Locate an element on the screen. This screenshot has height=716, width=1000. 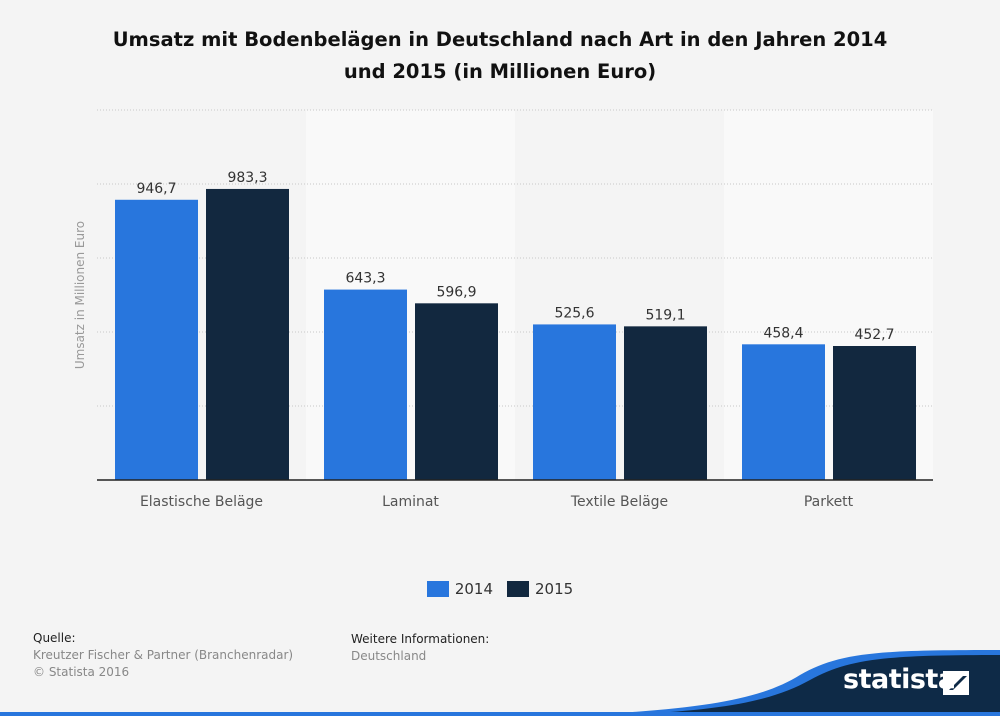
data-label: 946,7 is located at coordinates (156, 189).